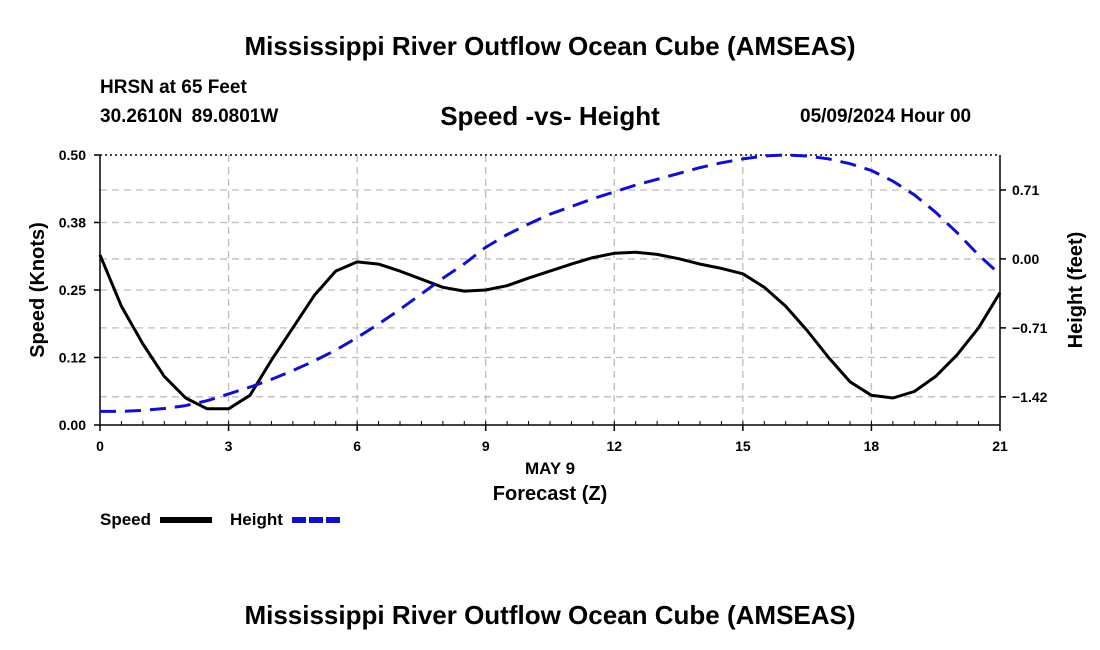  What do you see at coordinates (1000, 446) in the screenshot?
I see `x-tick-label: 21` at bounding box center [1000, 446].